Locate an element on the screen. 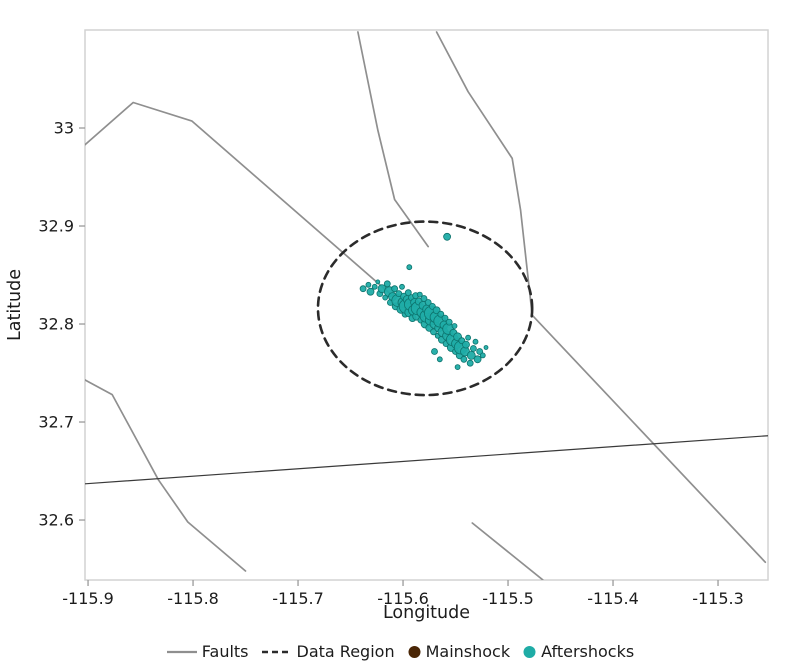 This screenshot has height=672, width=800. legend-faults-marker-line-icon is located at coordinates (181, 651).